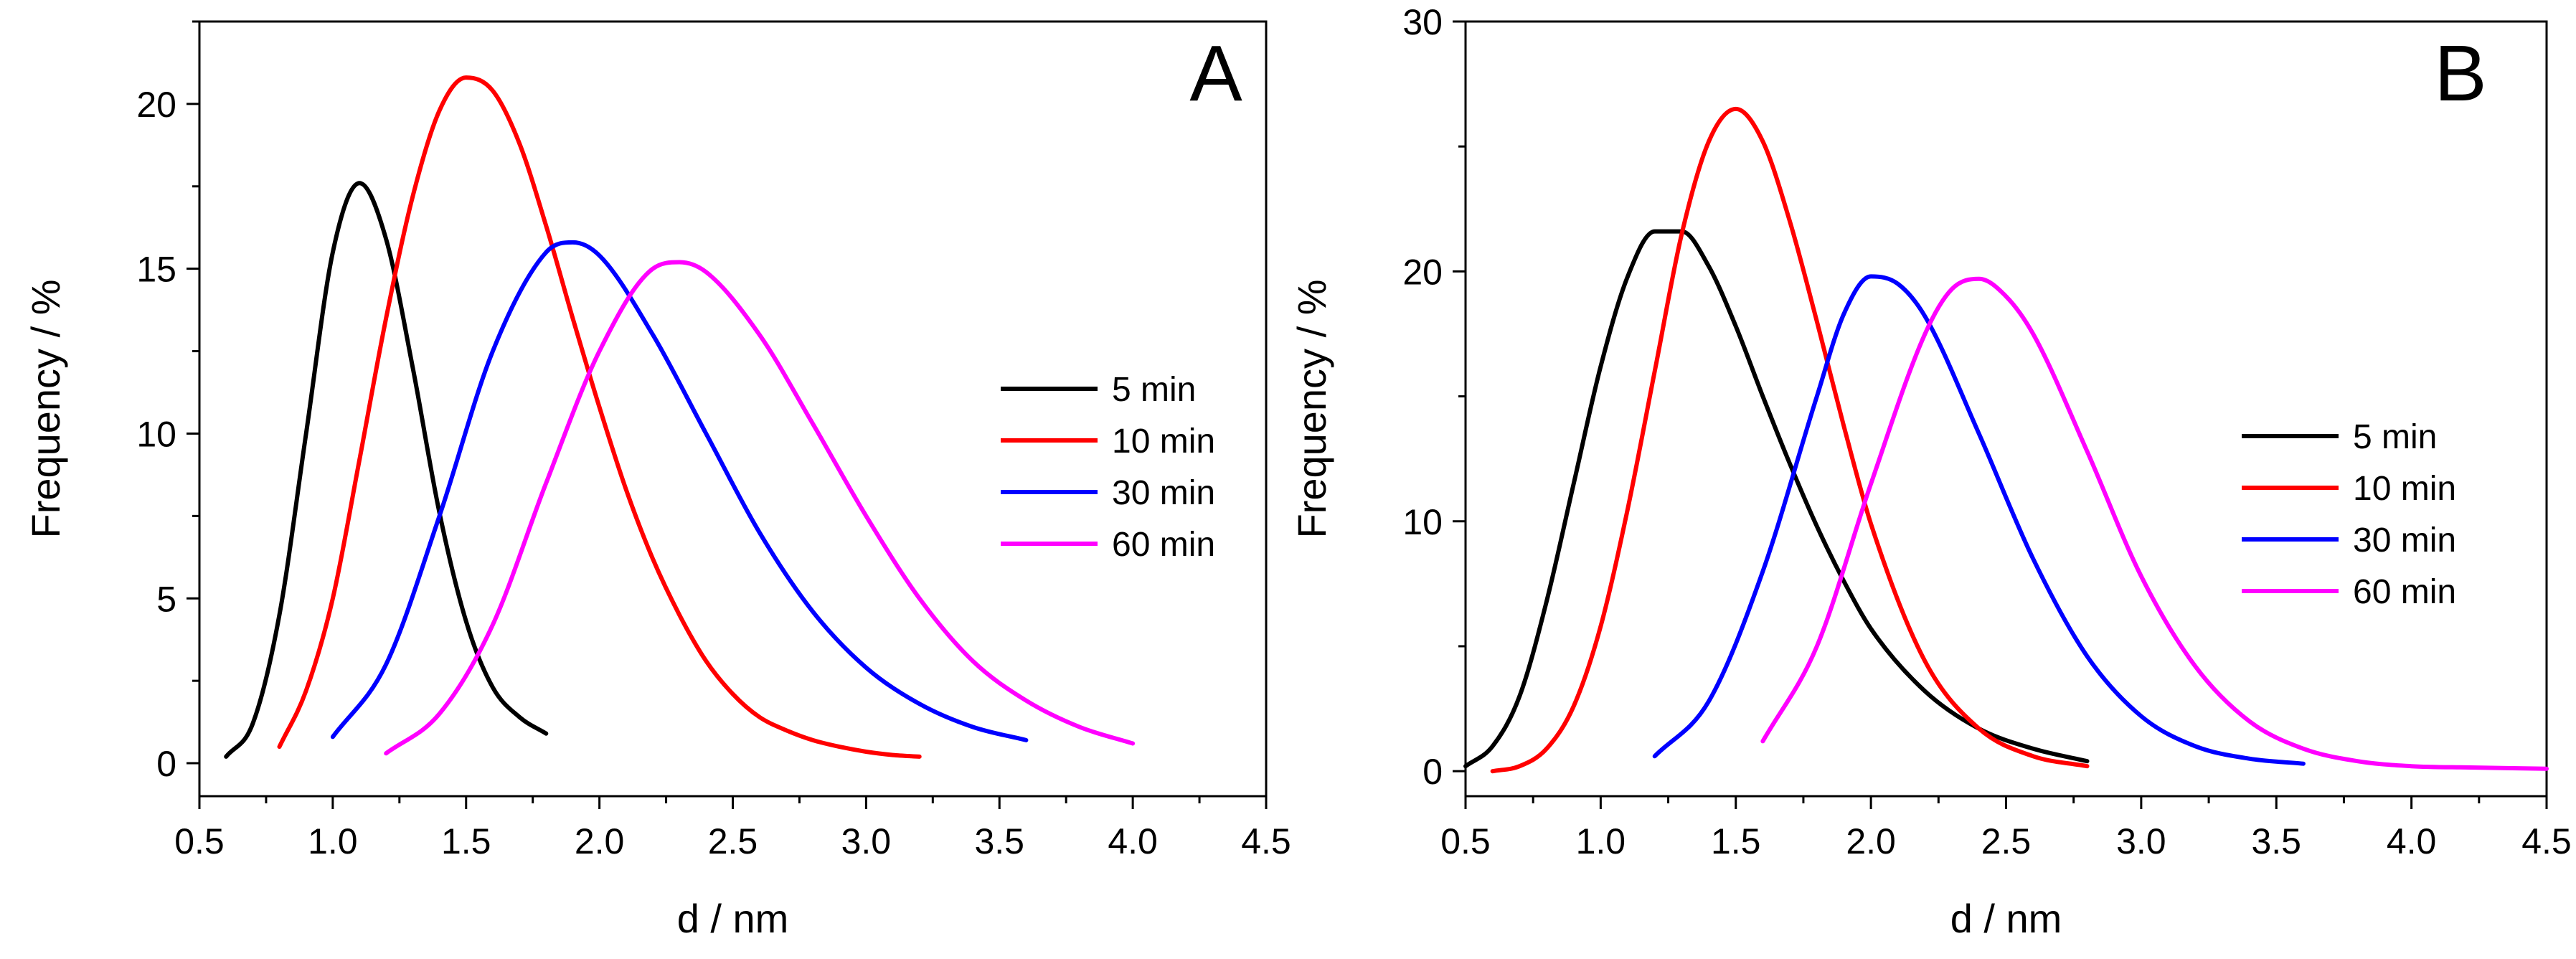 This screenshot has height=959, width=2576. What do you see at coordinates (166, 599) in the screenshot?
I see `y-tick-label: 5` at bounding box center [166, 599].